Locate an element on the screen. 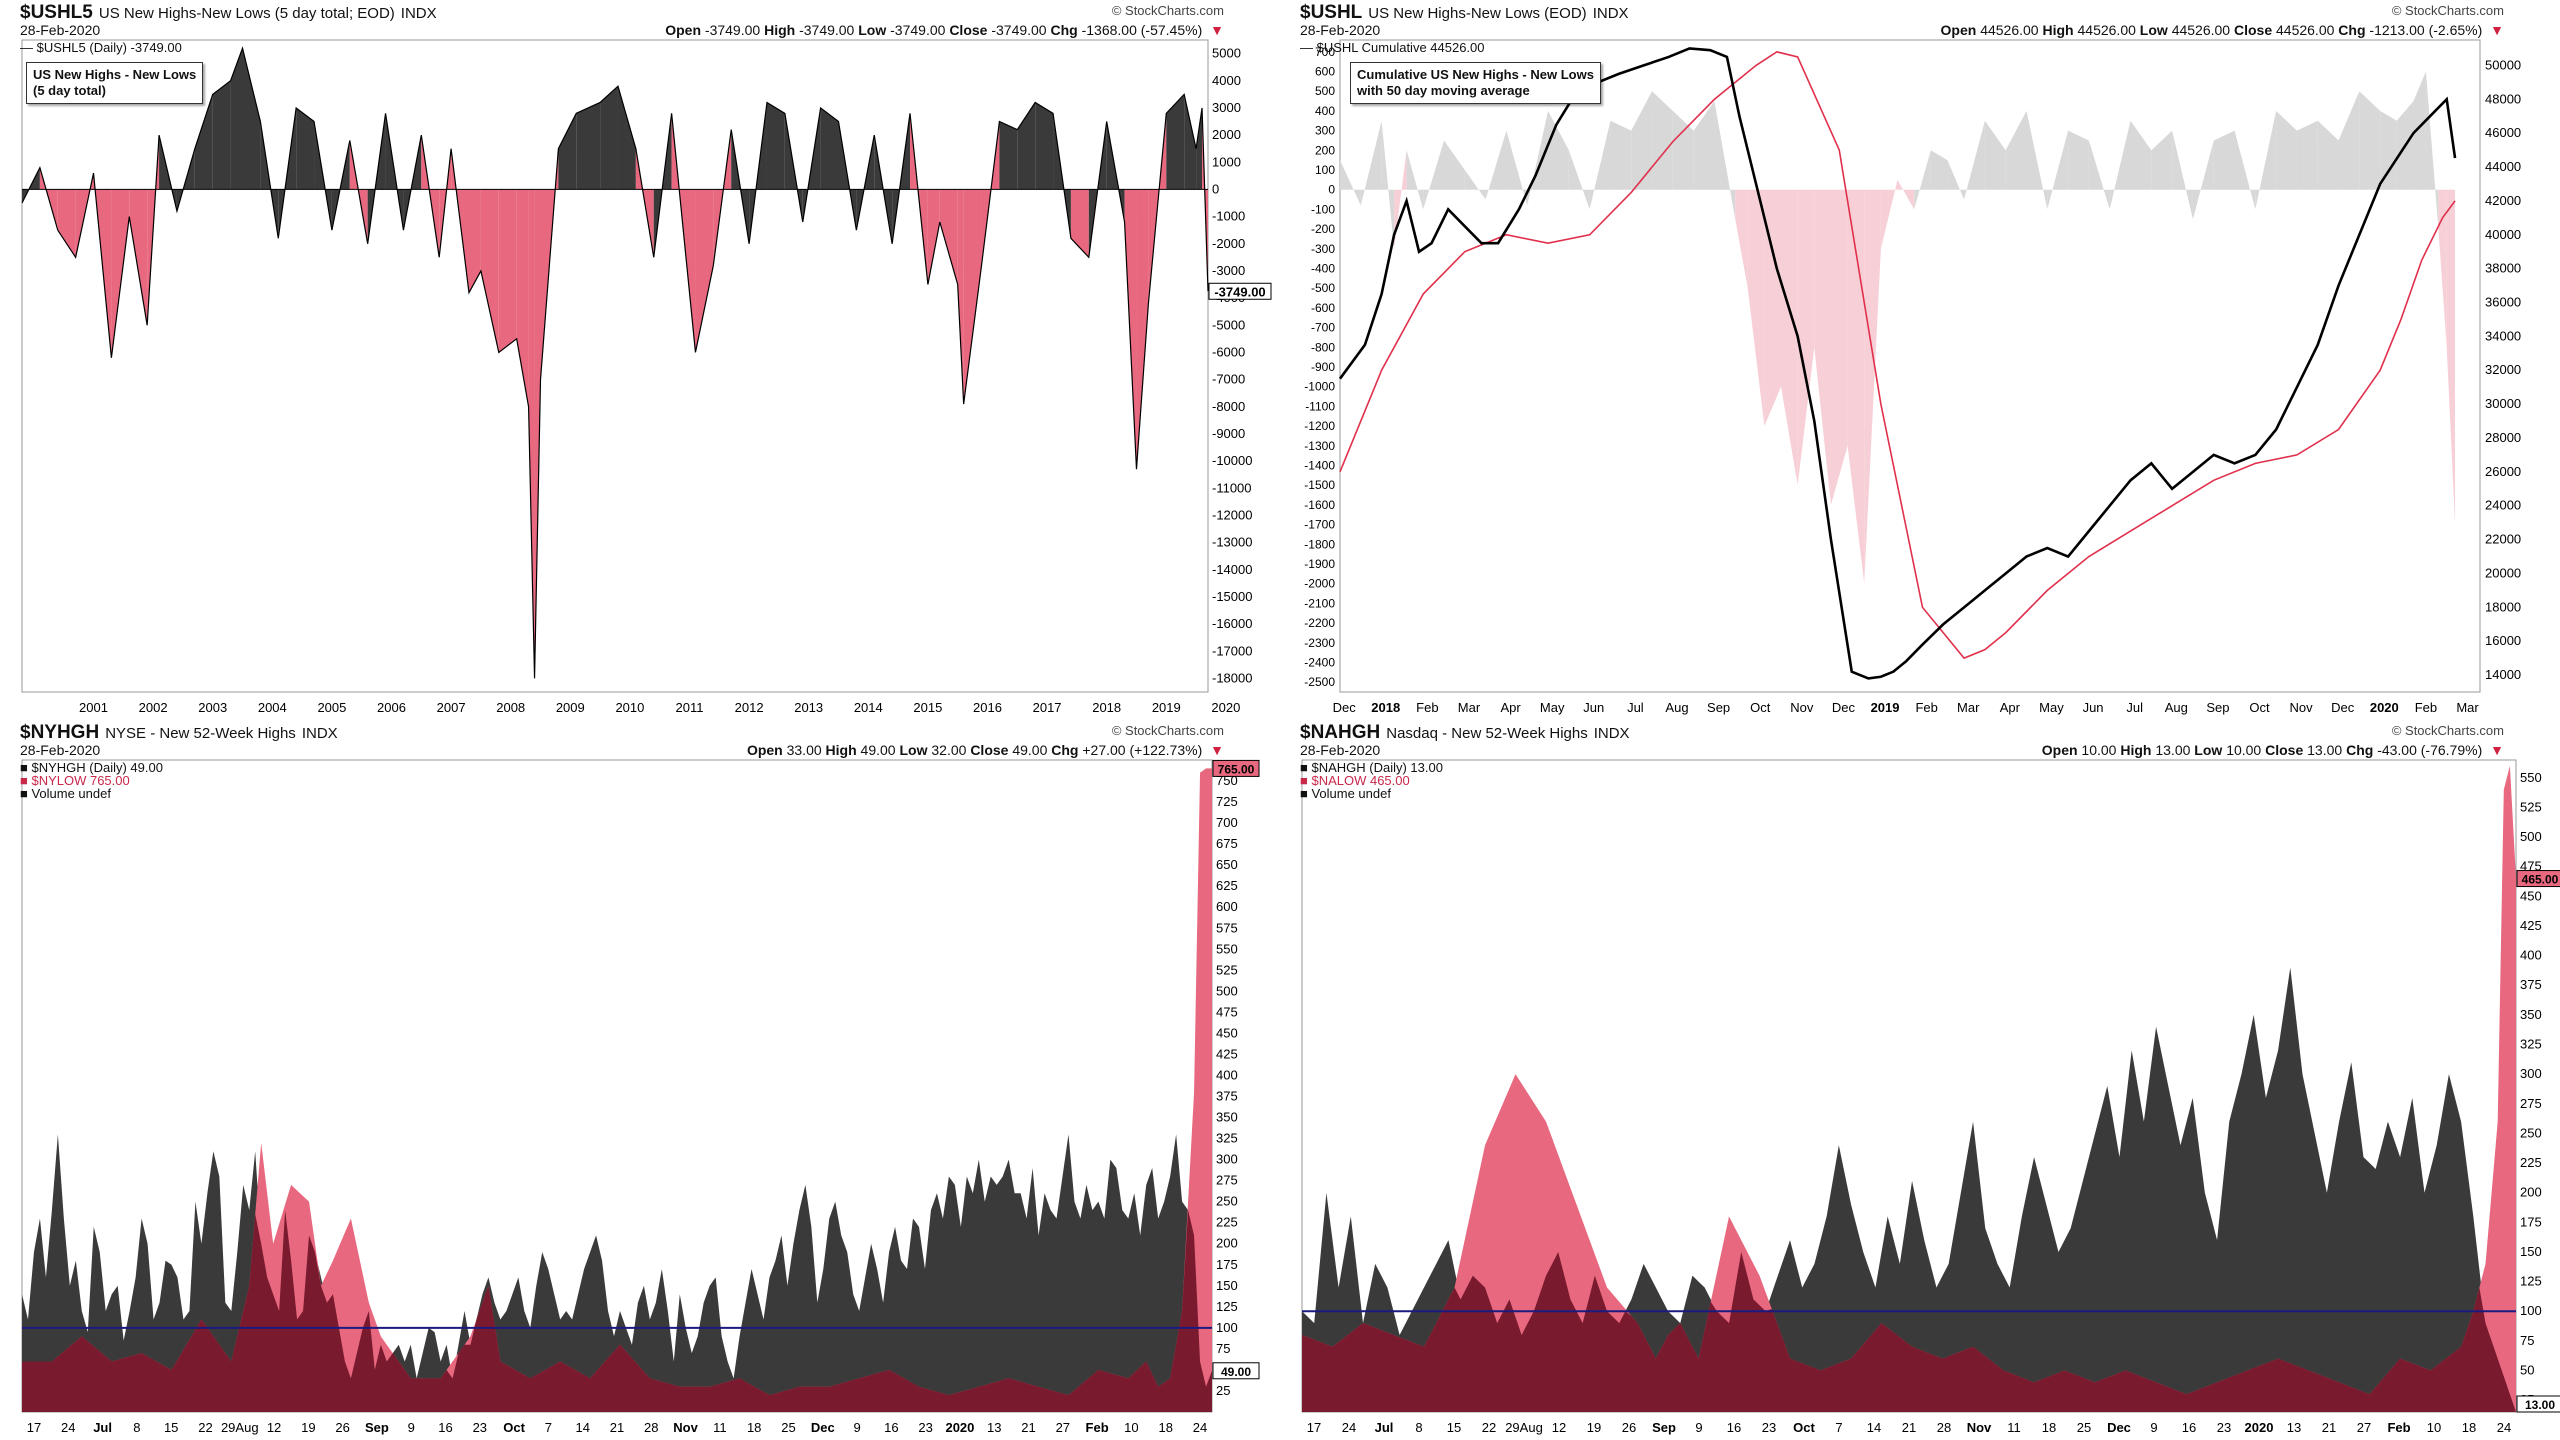  y-tick-label: 575 is located at coordinates (1227, 927).